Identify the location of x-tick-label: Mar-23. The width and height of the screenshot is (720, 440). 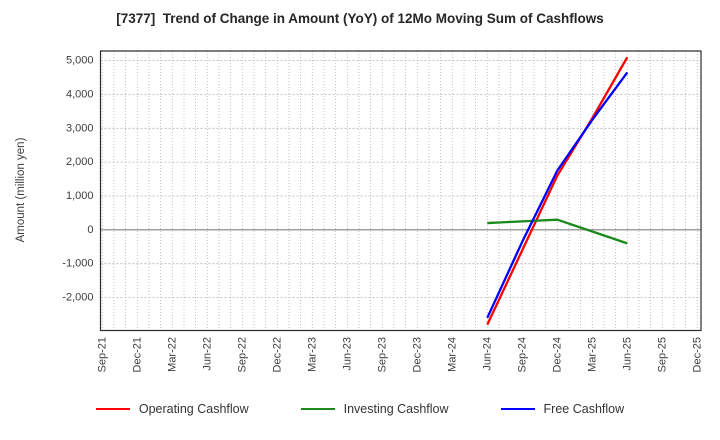
(312, 354).